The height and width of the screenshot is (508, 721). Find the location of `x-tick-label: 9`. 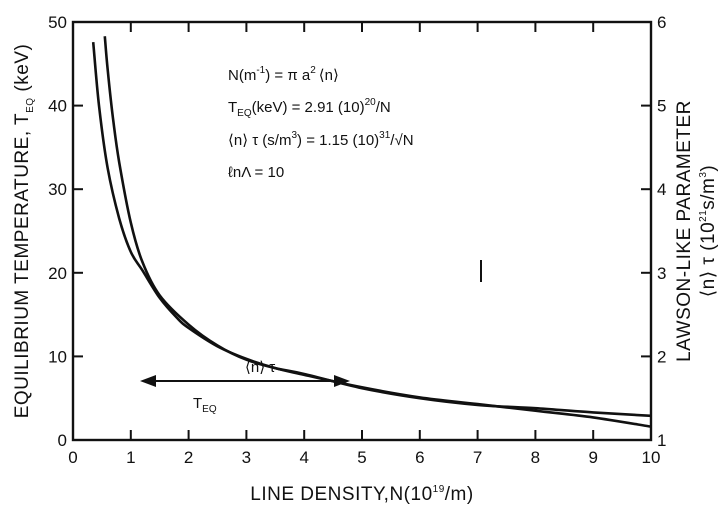

x-tick-label: 9 is located at coordinates (592, 457).